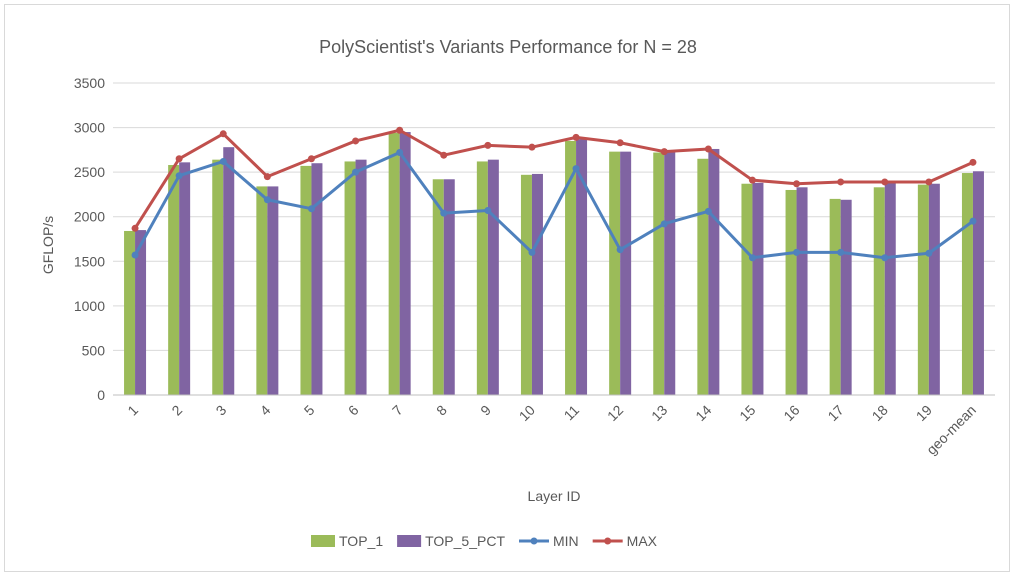 Image resolution: width=1016 pixels, height=580 pixels. I want to click on x-tick-label: 19, so click(924, 413).